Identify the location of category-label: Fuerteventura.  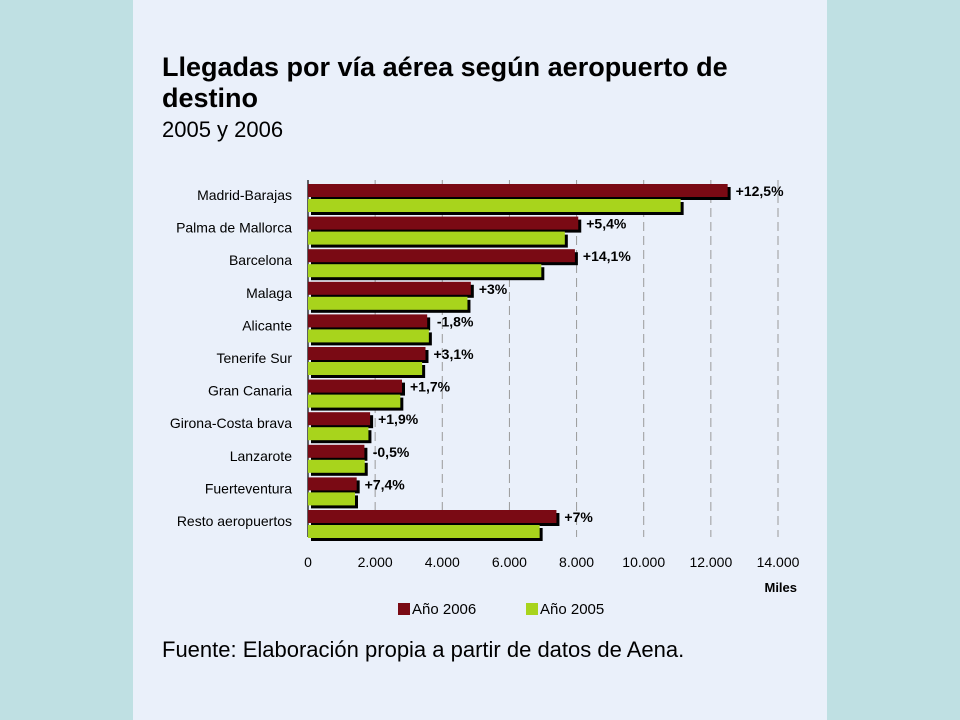
(248, 488).